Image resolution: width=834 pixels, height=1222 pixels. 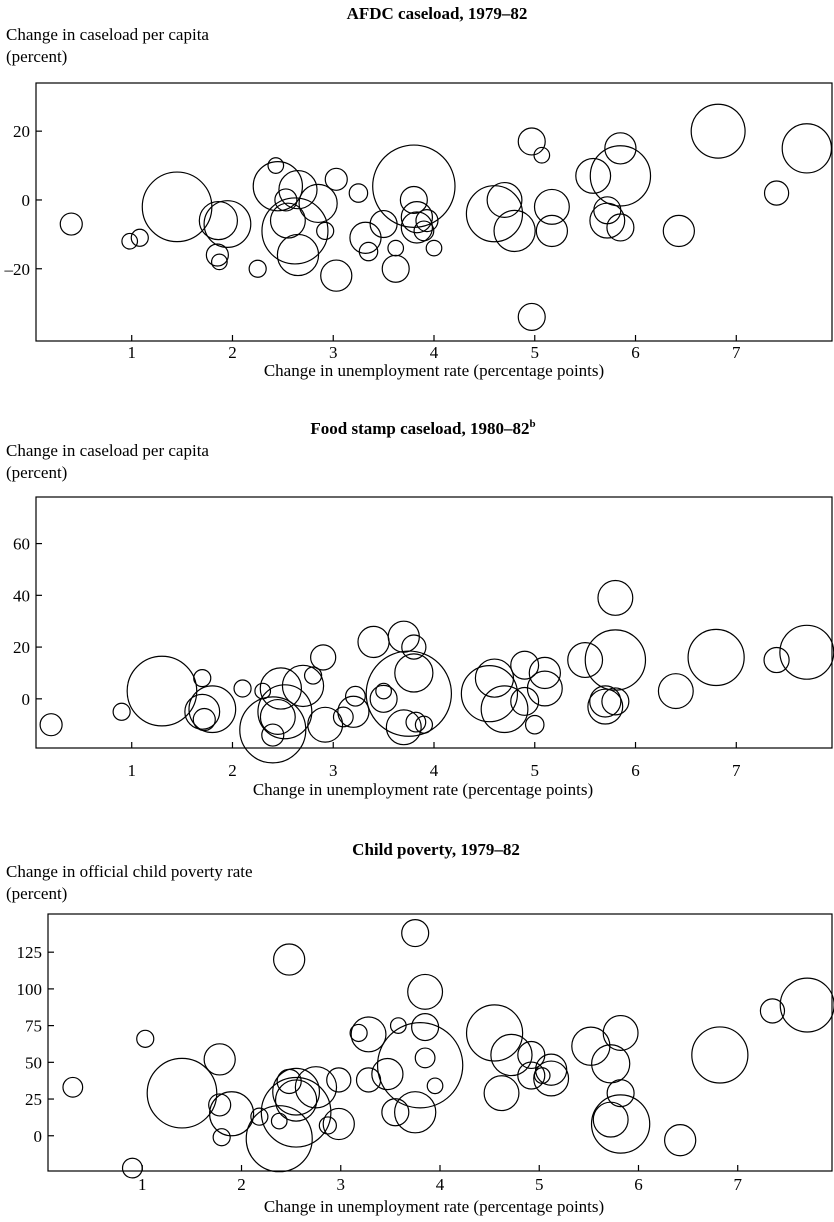 What do you see at coordinates (36, 893) in the screenshot?
I see `y-axis-label-unit: (percent)` at bounding box center [36, 893].